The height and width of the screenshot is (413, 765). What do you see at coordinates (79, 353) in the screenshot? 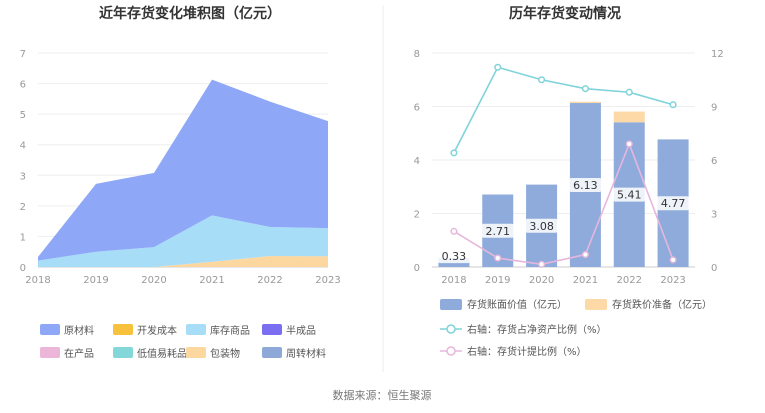
I see `left-legend-label: 在产品` at bounding box center [79, 353].